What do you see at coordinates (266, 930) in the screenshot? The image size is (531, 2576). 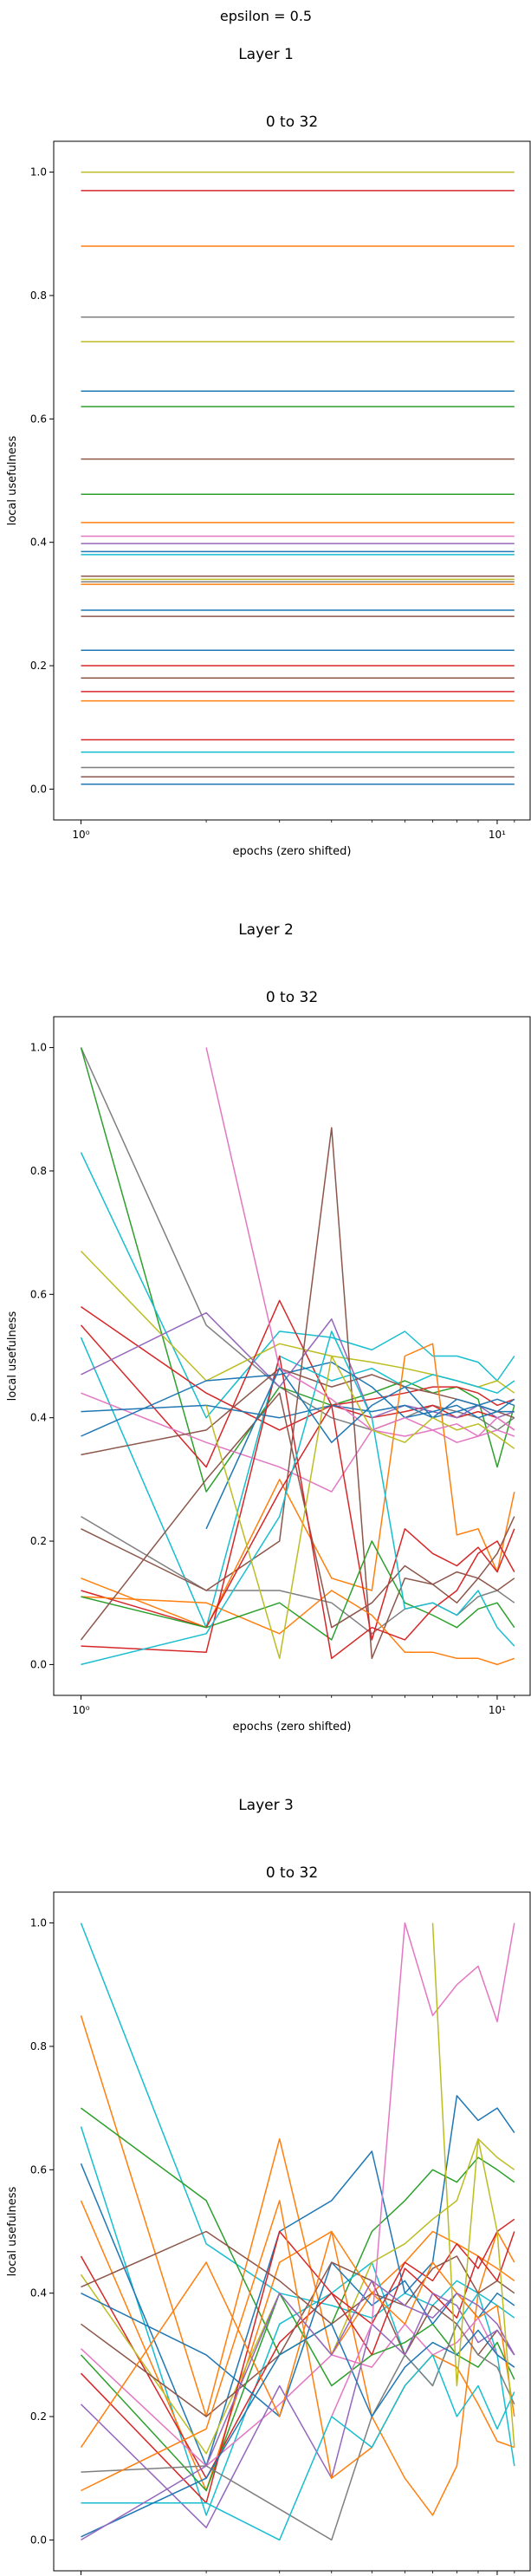 I see `chart-title: Layer 2` at bounding box center [266, 930].